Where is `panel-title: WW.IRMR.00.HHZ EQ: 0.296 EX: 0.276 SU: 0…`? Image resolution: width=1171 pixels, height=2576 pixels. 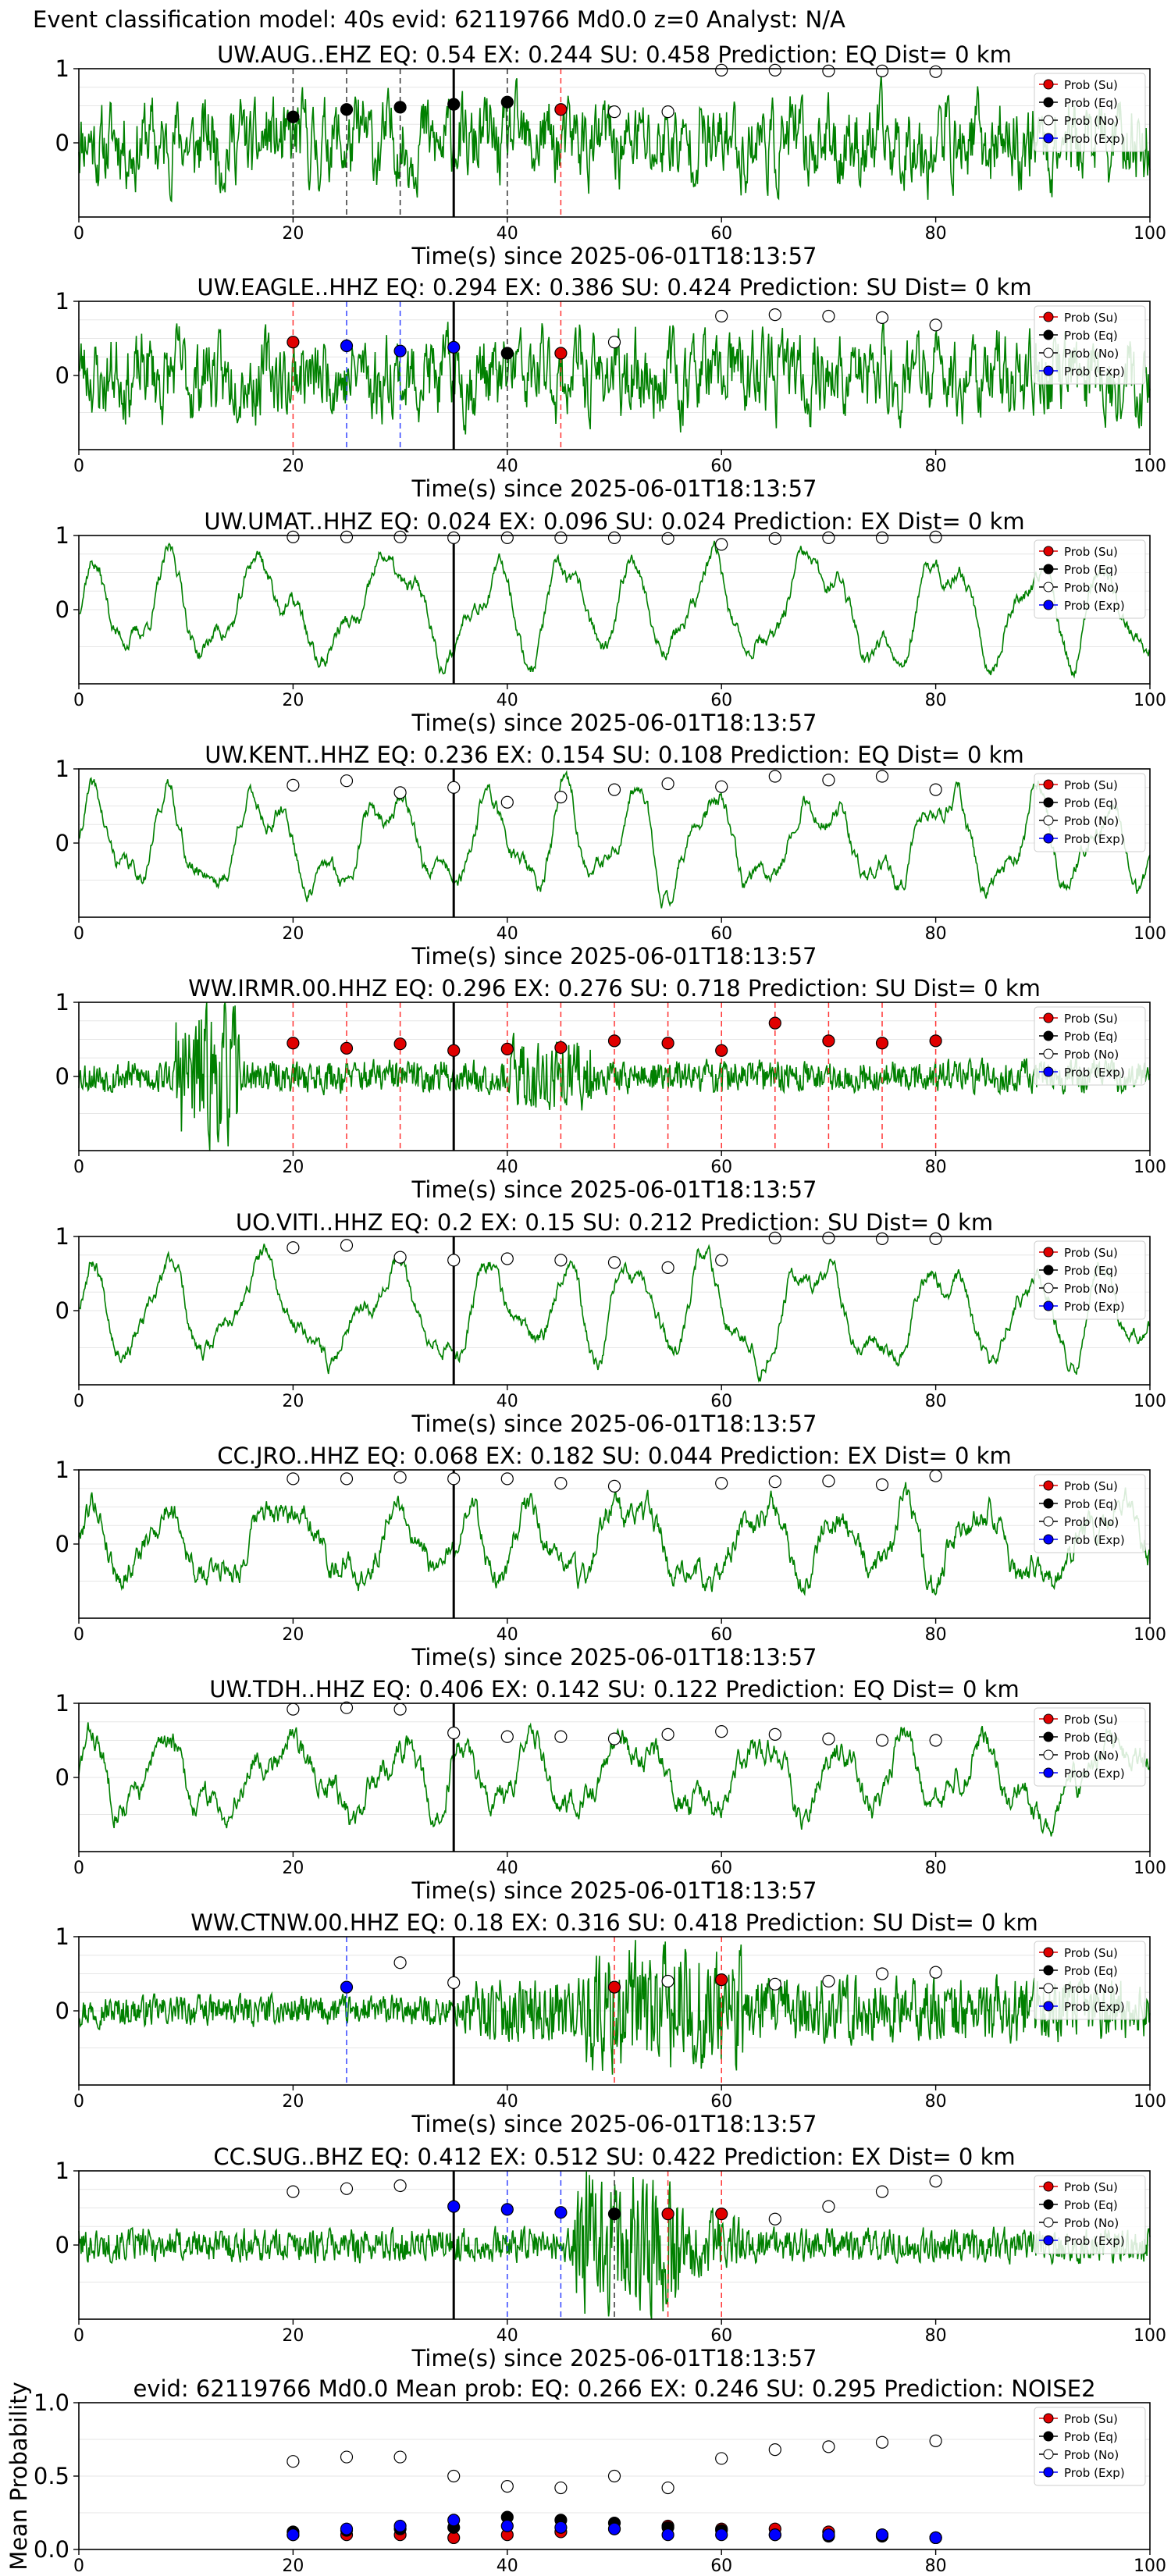 panel-title: WW.IRMR.00.HHZ EQ: 0.296 EX: 0.276 SU: 0… is located at coordinates (614, 989).